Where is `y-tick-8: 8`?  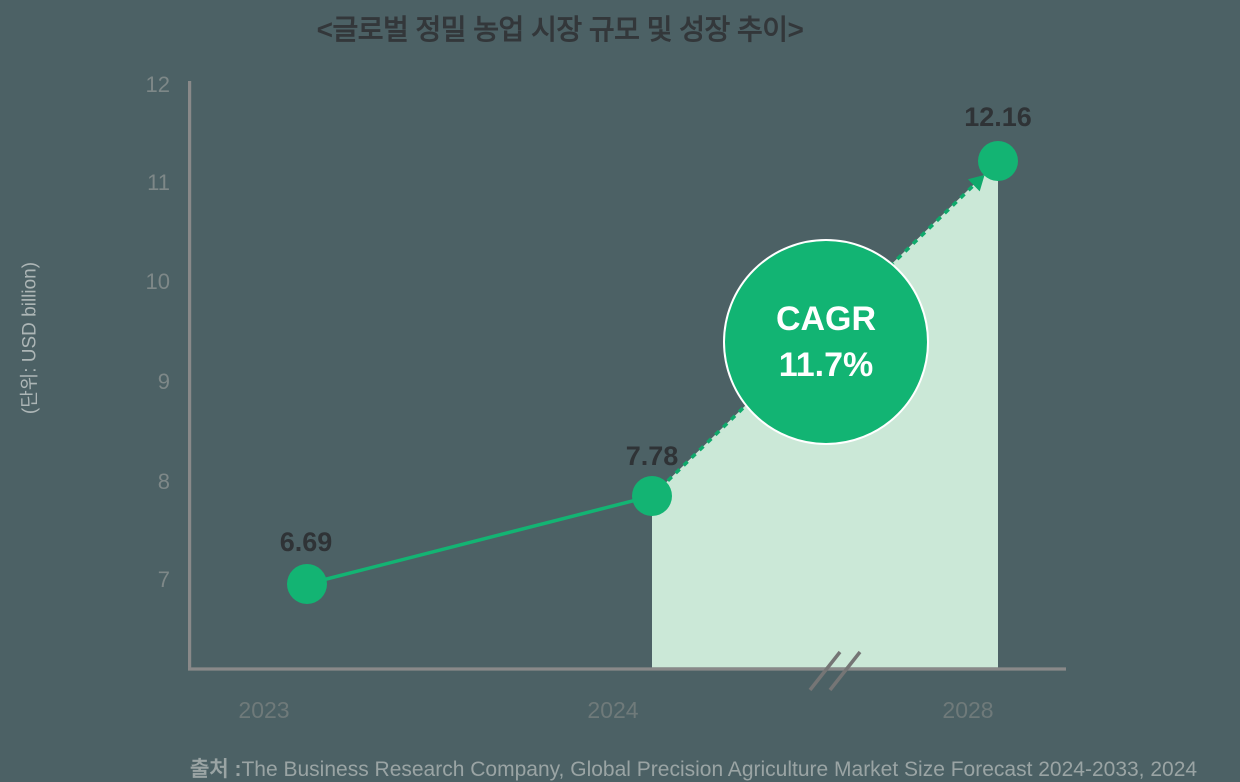
y-tick-8: 8 is located at coordinates (163, 481).